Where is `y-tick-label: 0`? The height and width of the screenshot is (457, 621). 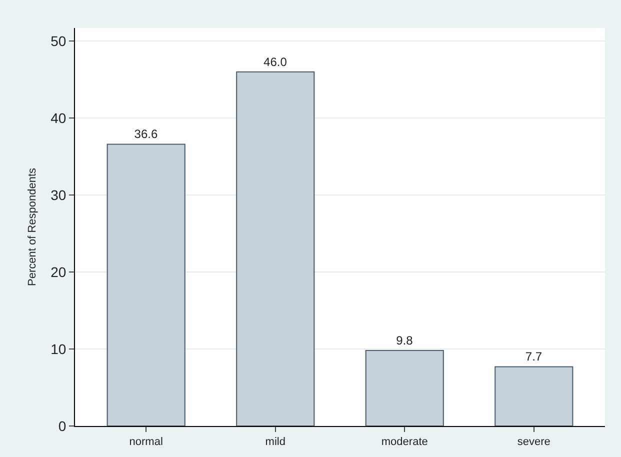 y-tick-label: 0 is located at coordinates (62, 426).